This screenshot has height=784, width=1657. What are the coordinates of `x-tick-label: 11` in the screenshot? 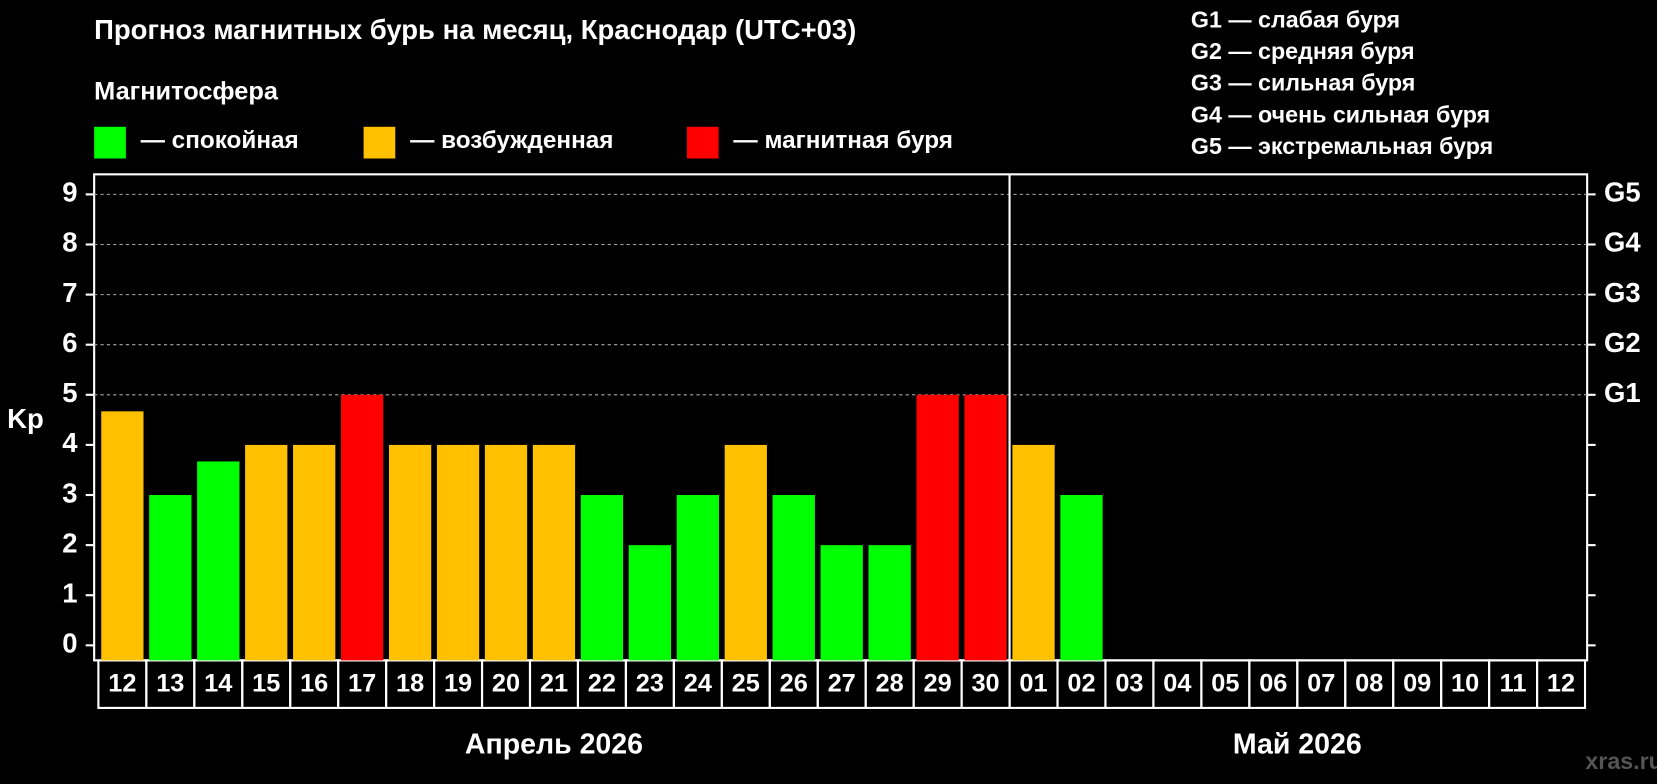 It's located at (1513, 683).